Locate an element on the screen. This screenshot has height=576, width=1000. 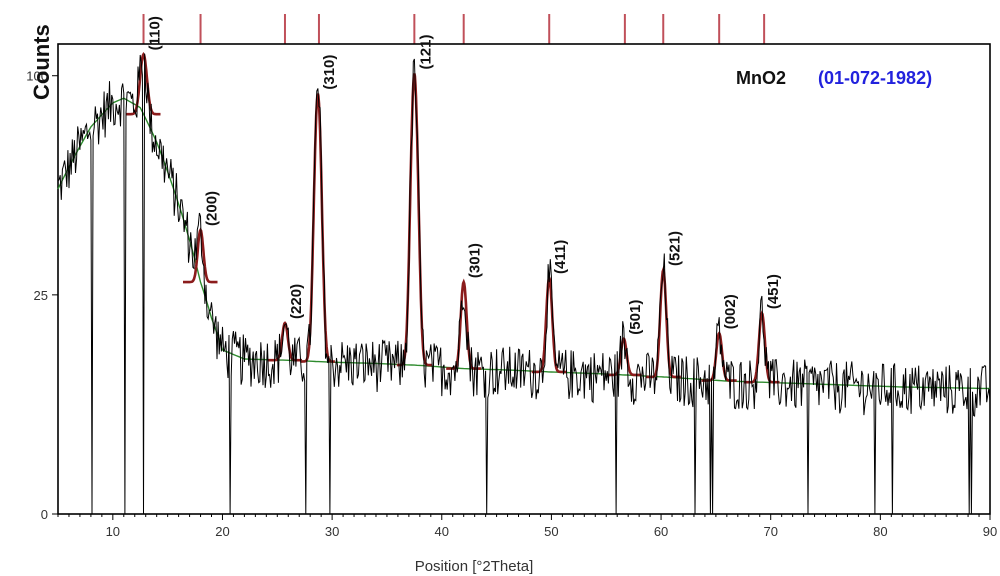
peak-label: (501) is located at coordinates (635, 317).